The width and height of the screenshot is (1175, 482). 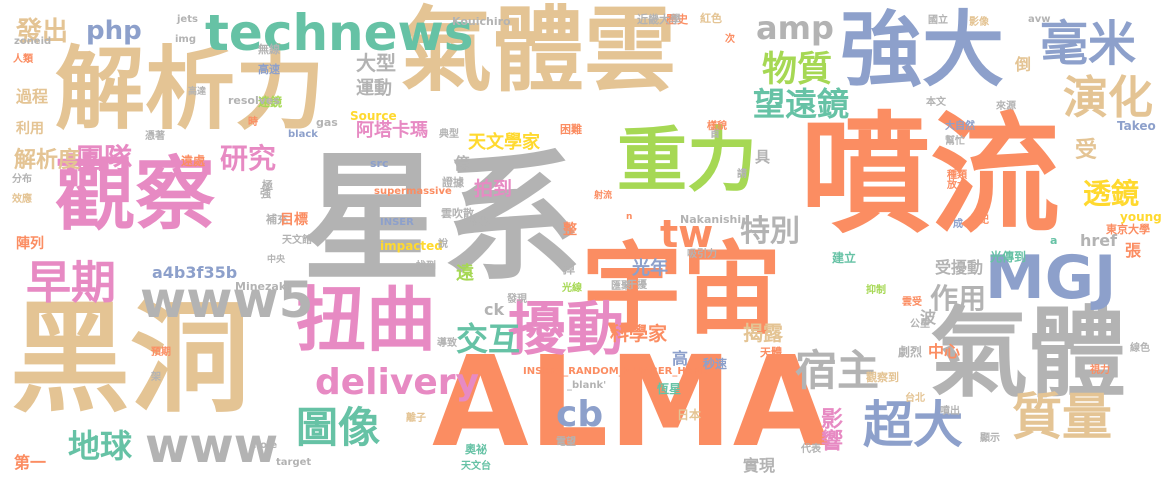 I want to click on cloud-word-87: 雲吹散, so click(x=457, y=213).